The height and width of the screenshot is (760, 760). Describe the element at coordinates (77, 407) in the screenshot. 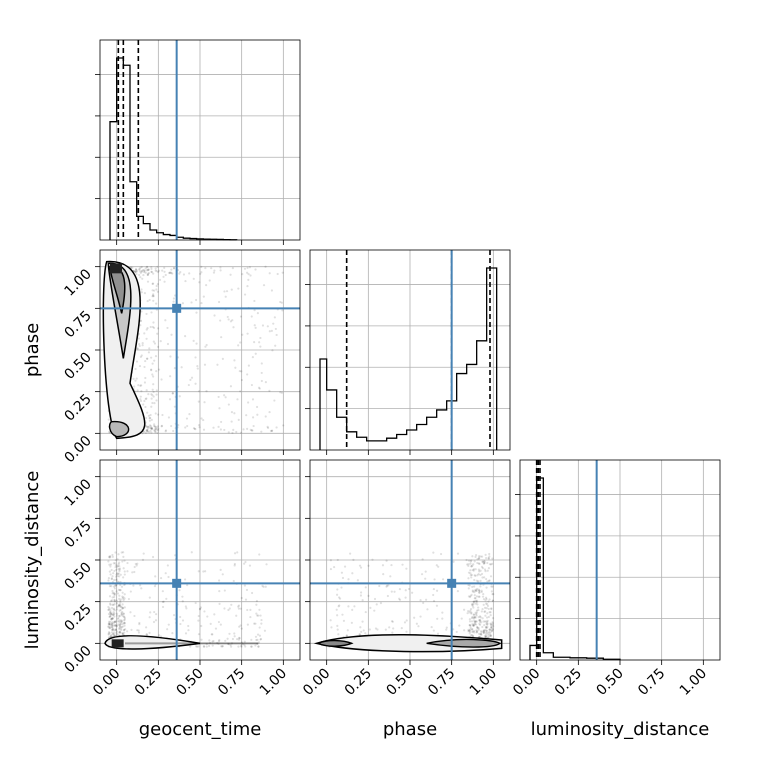

I see `y-tick-label: 0.25` at that location.